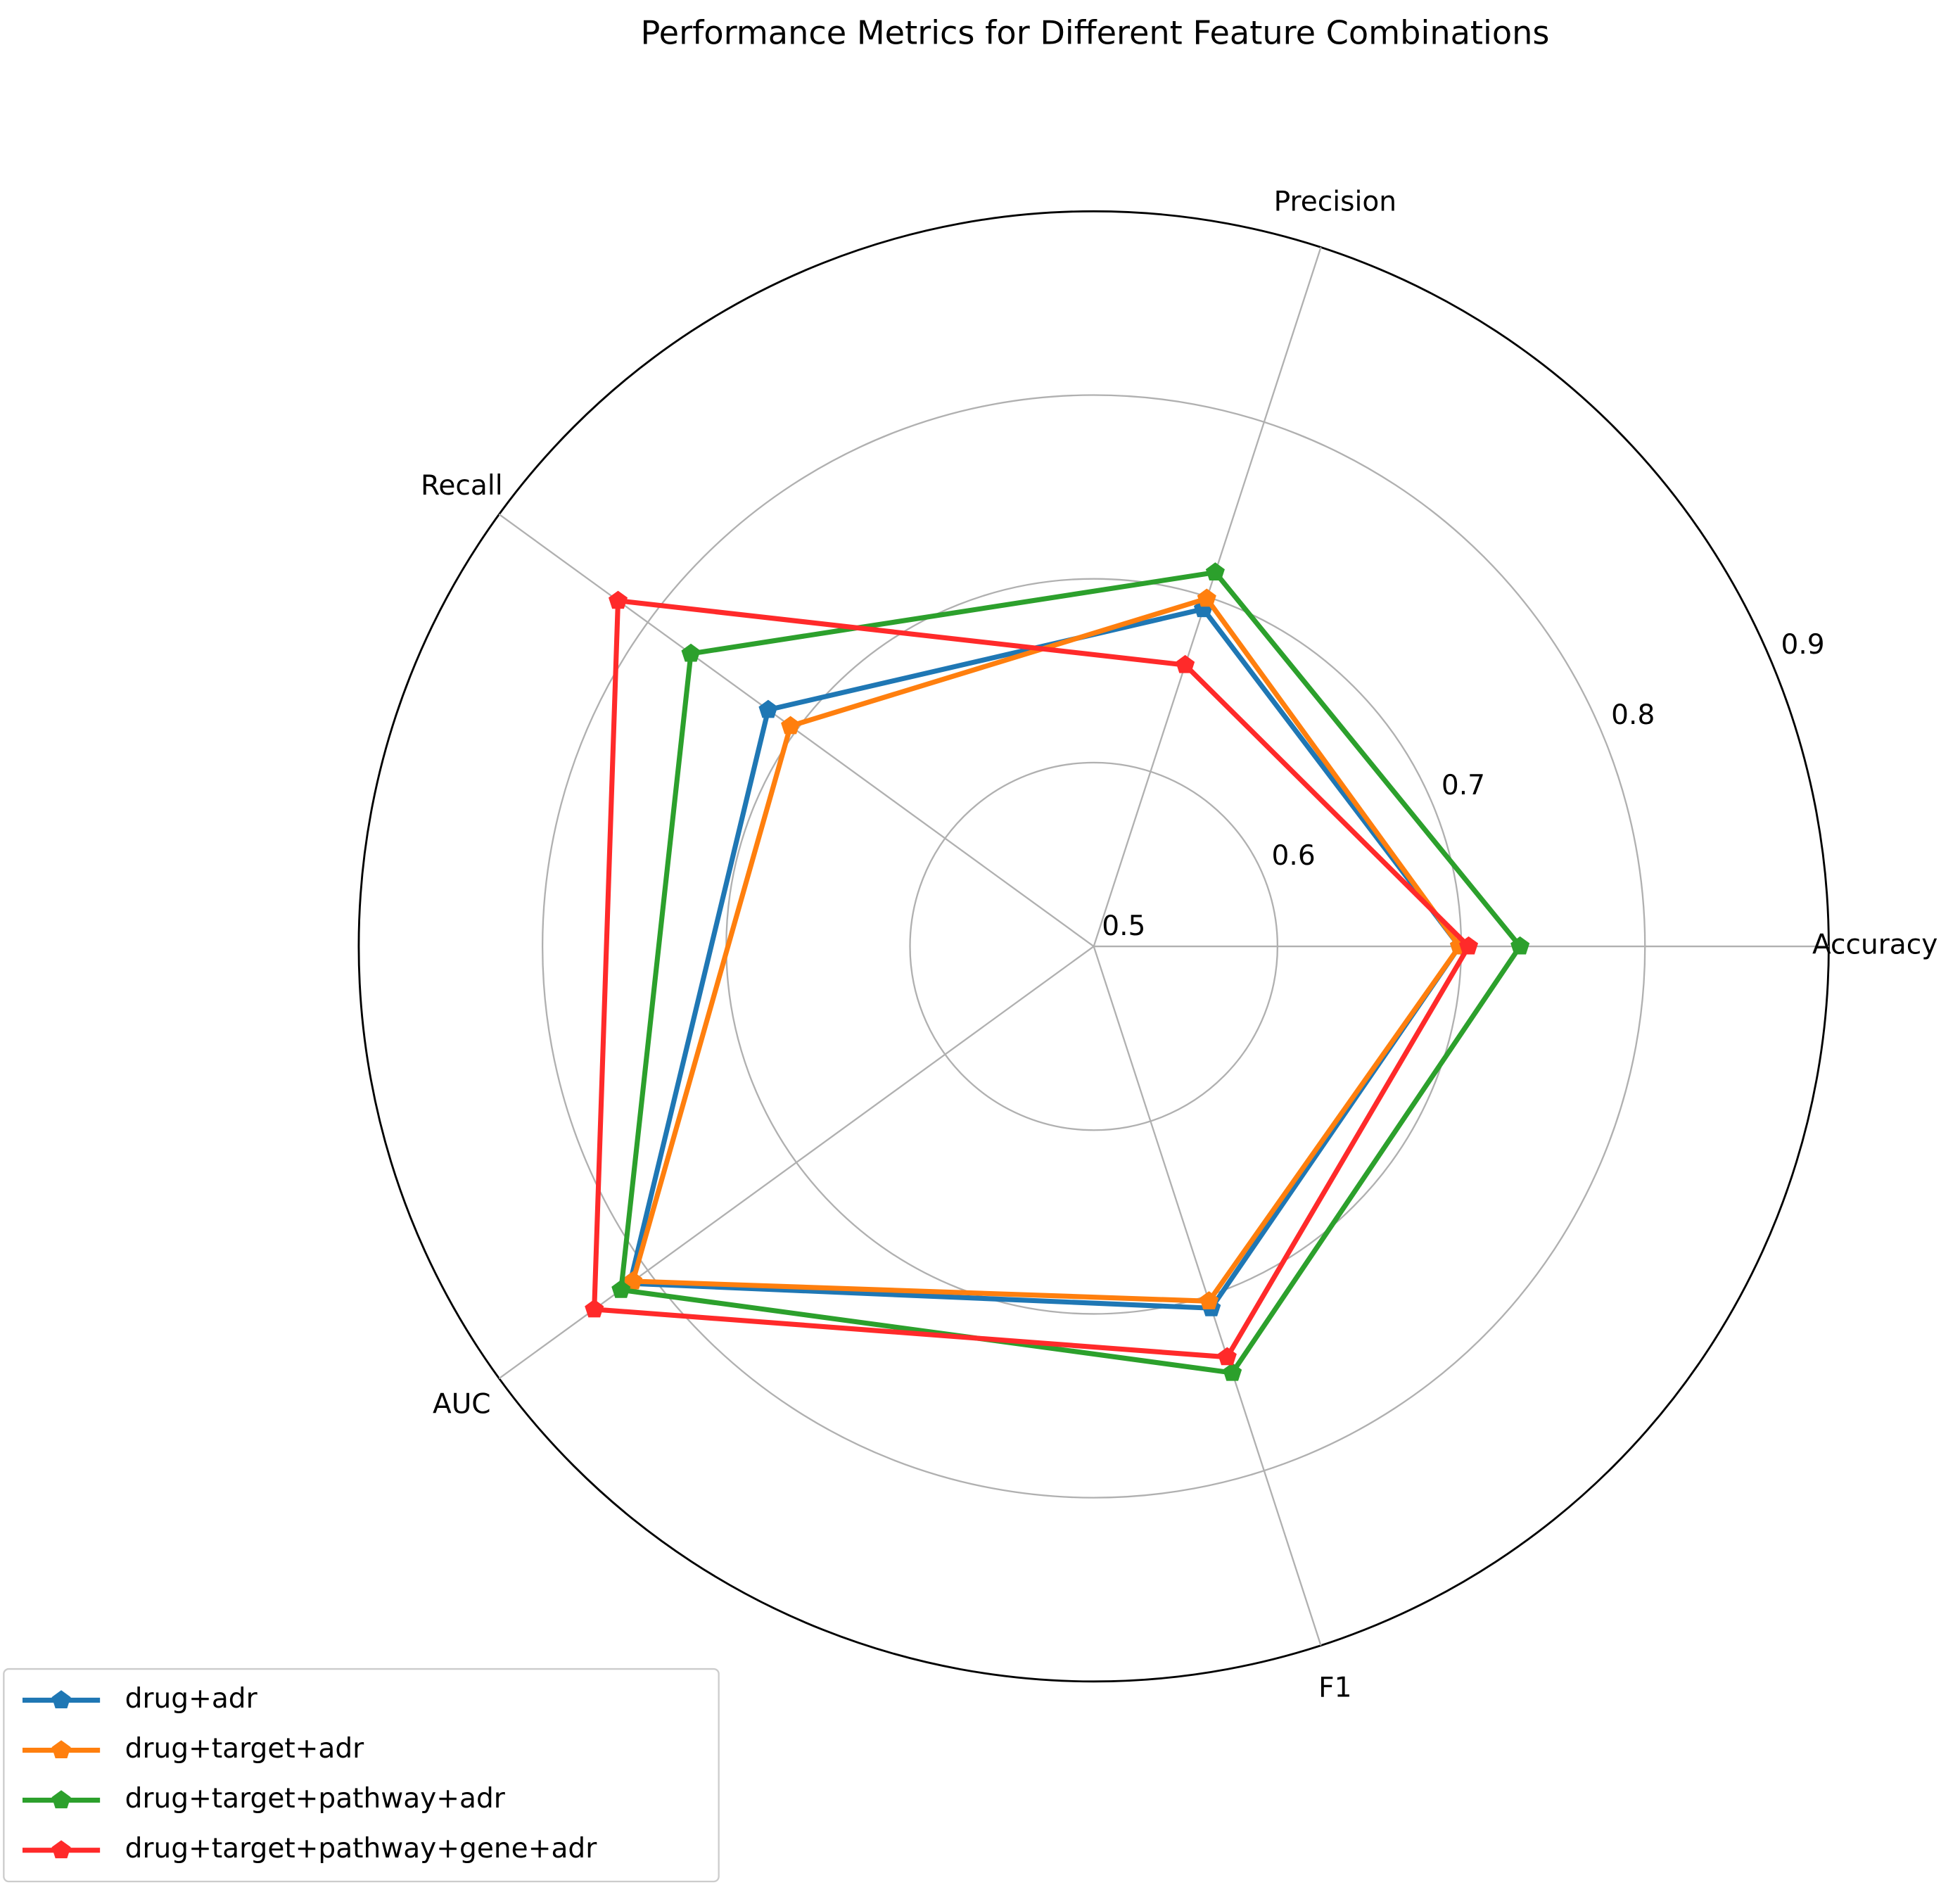 This screenshot has height=1899, width=1960. I want to click on legend-label: drug+target+pathway+gene+adr, so click(362, 1849).